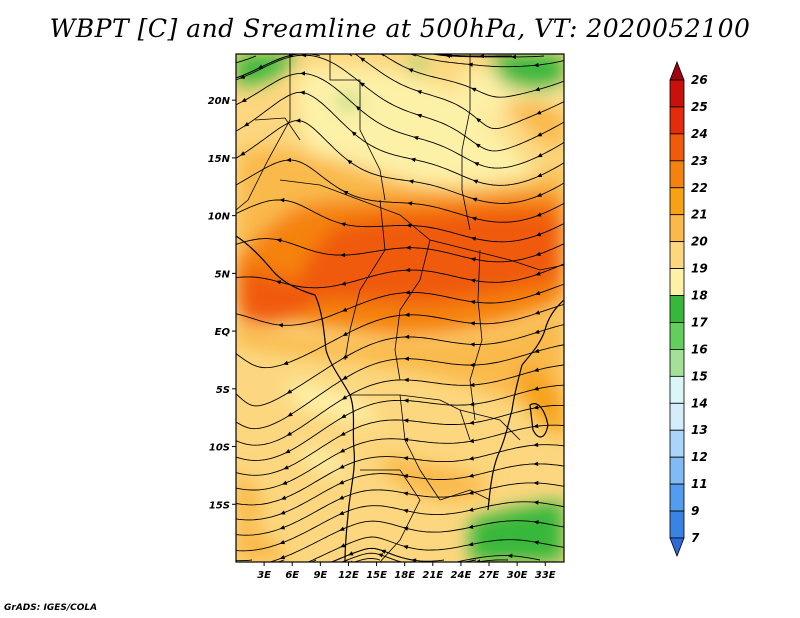  I want to click on colorbar-label: 26, so click(699, 80).